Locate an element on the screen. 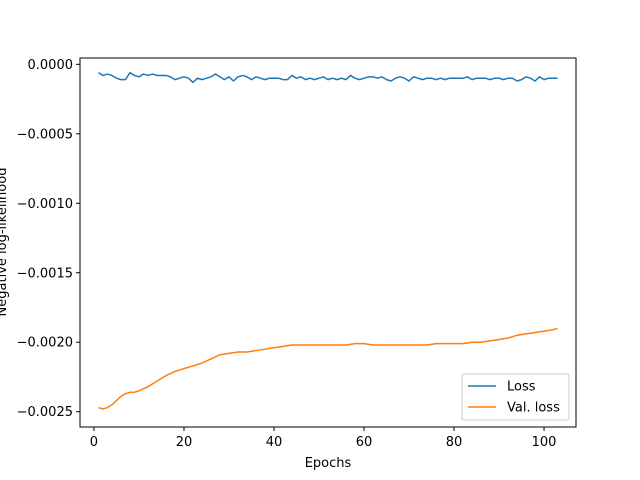 The width and height of the screenshot is (640, 480). y-tick-label: −0.0015 is located at coordinates (45, 273).